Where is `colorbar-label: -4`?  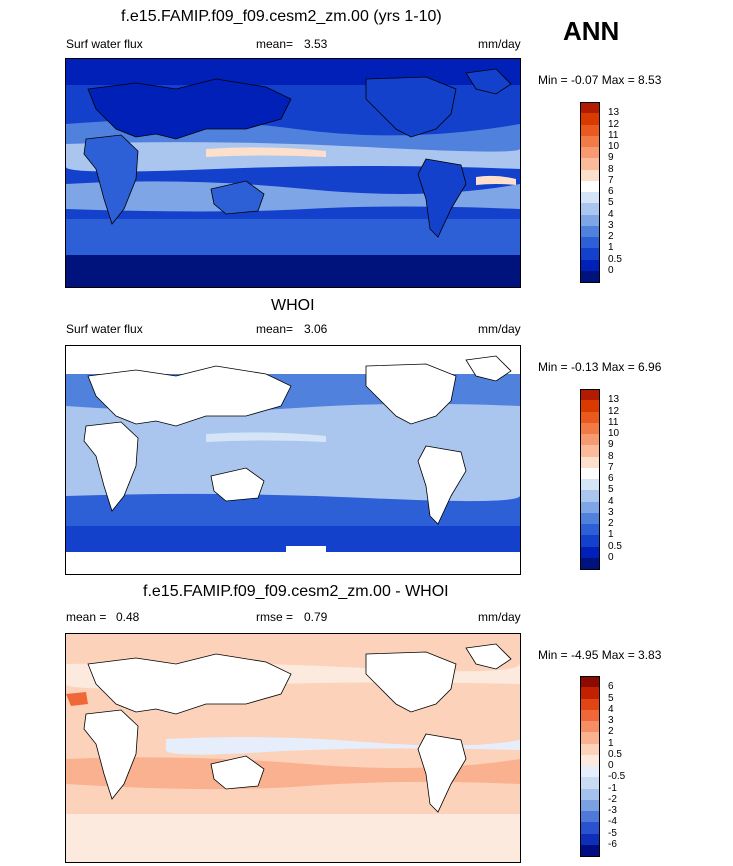 colorbar-label: -4 is located at coordinates (612, 822).